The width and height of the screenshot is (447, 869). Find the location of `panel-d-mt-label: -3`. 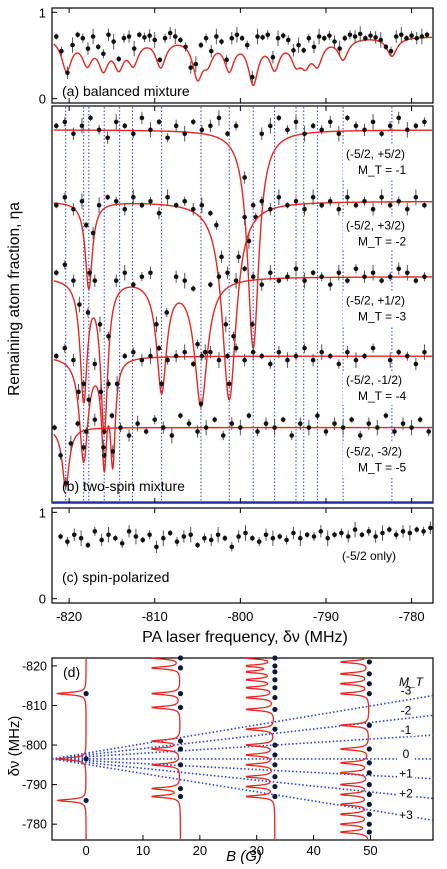

panel-d-mt-label: -3 is located at coordinates (406, 691).